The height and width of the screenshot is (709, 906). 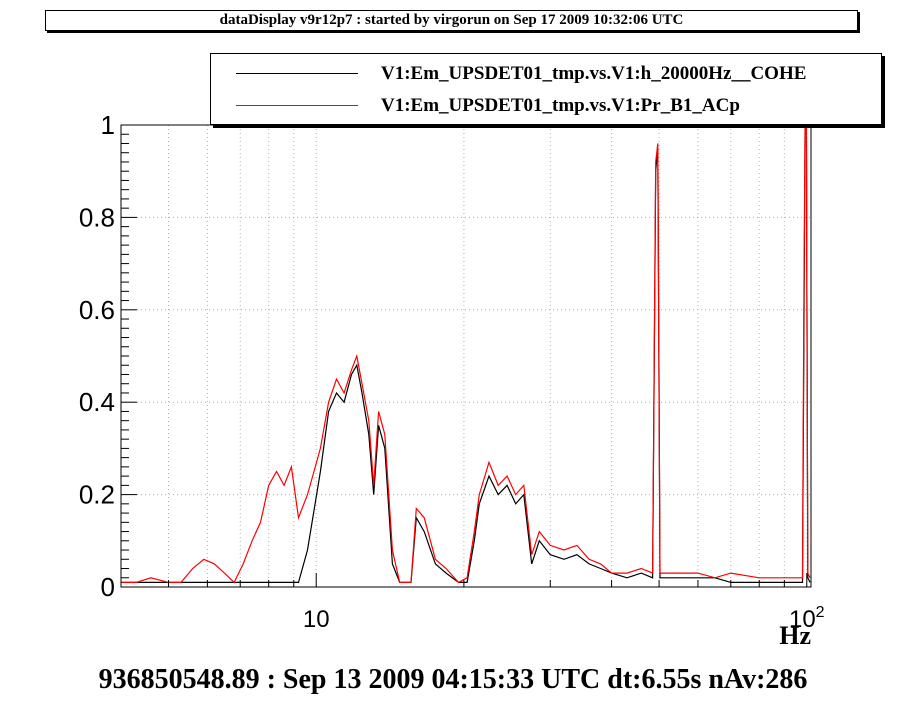 I want to click on y-tick-label: 1, so click(x=108, y=125).